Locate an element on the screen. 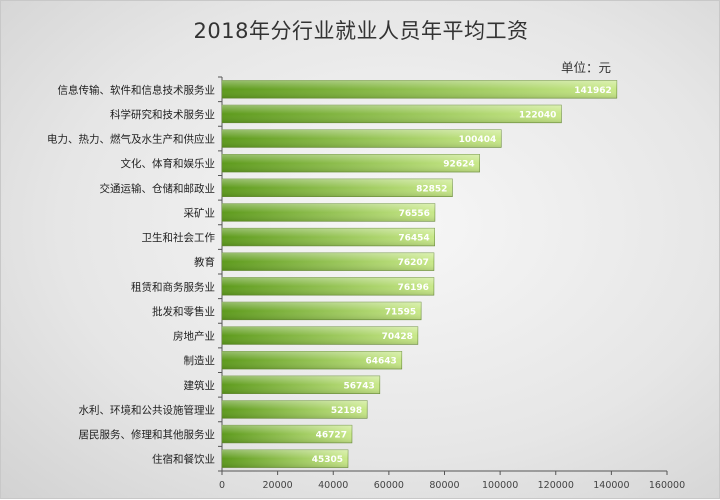 The image size is (720, 500). category-label: 制造业 is located at coordinates (200, 360).